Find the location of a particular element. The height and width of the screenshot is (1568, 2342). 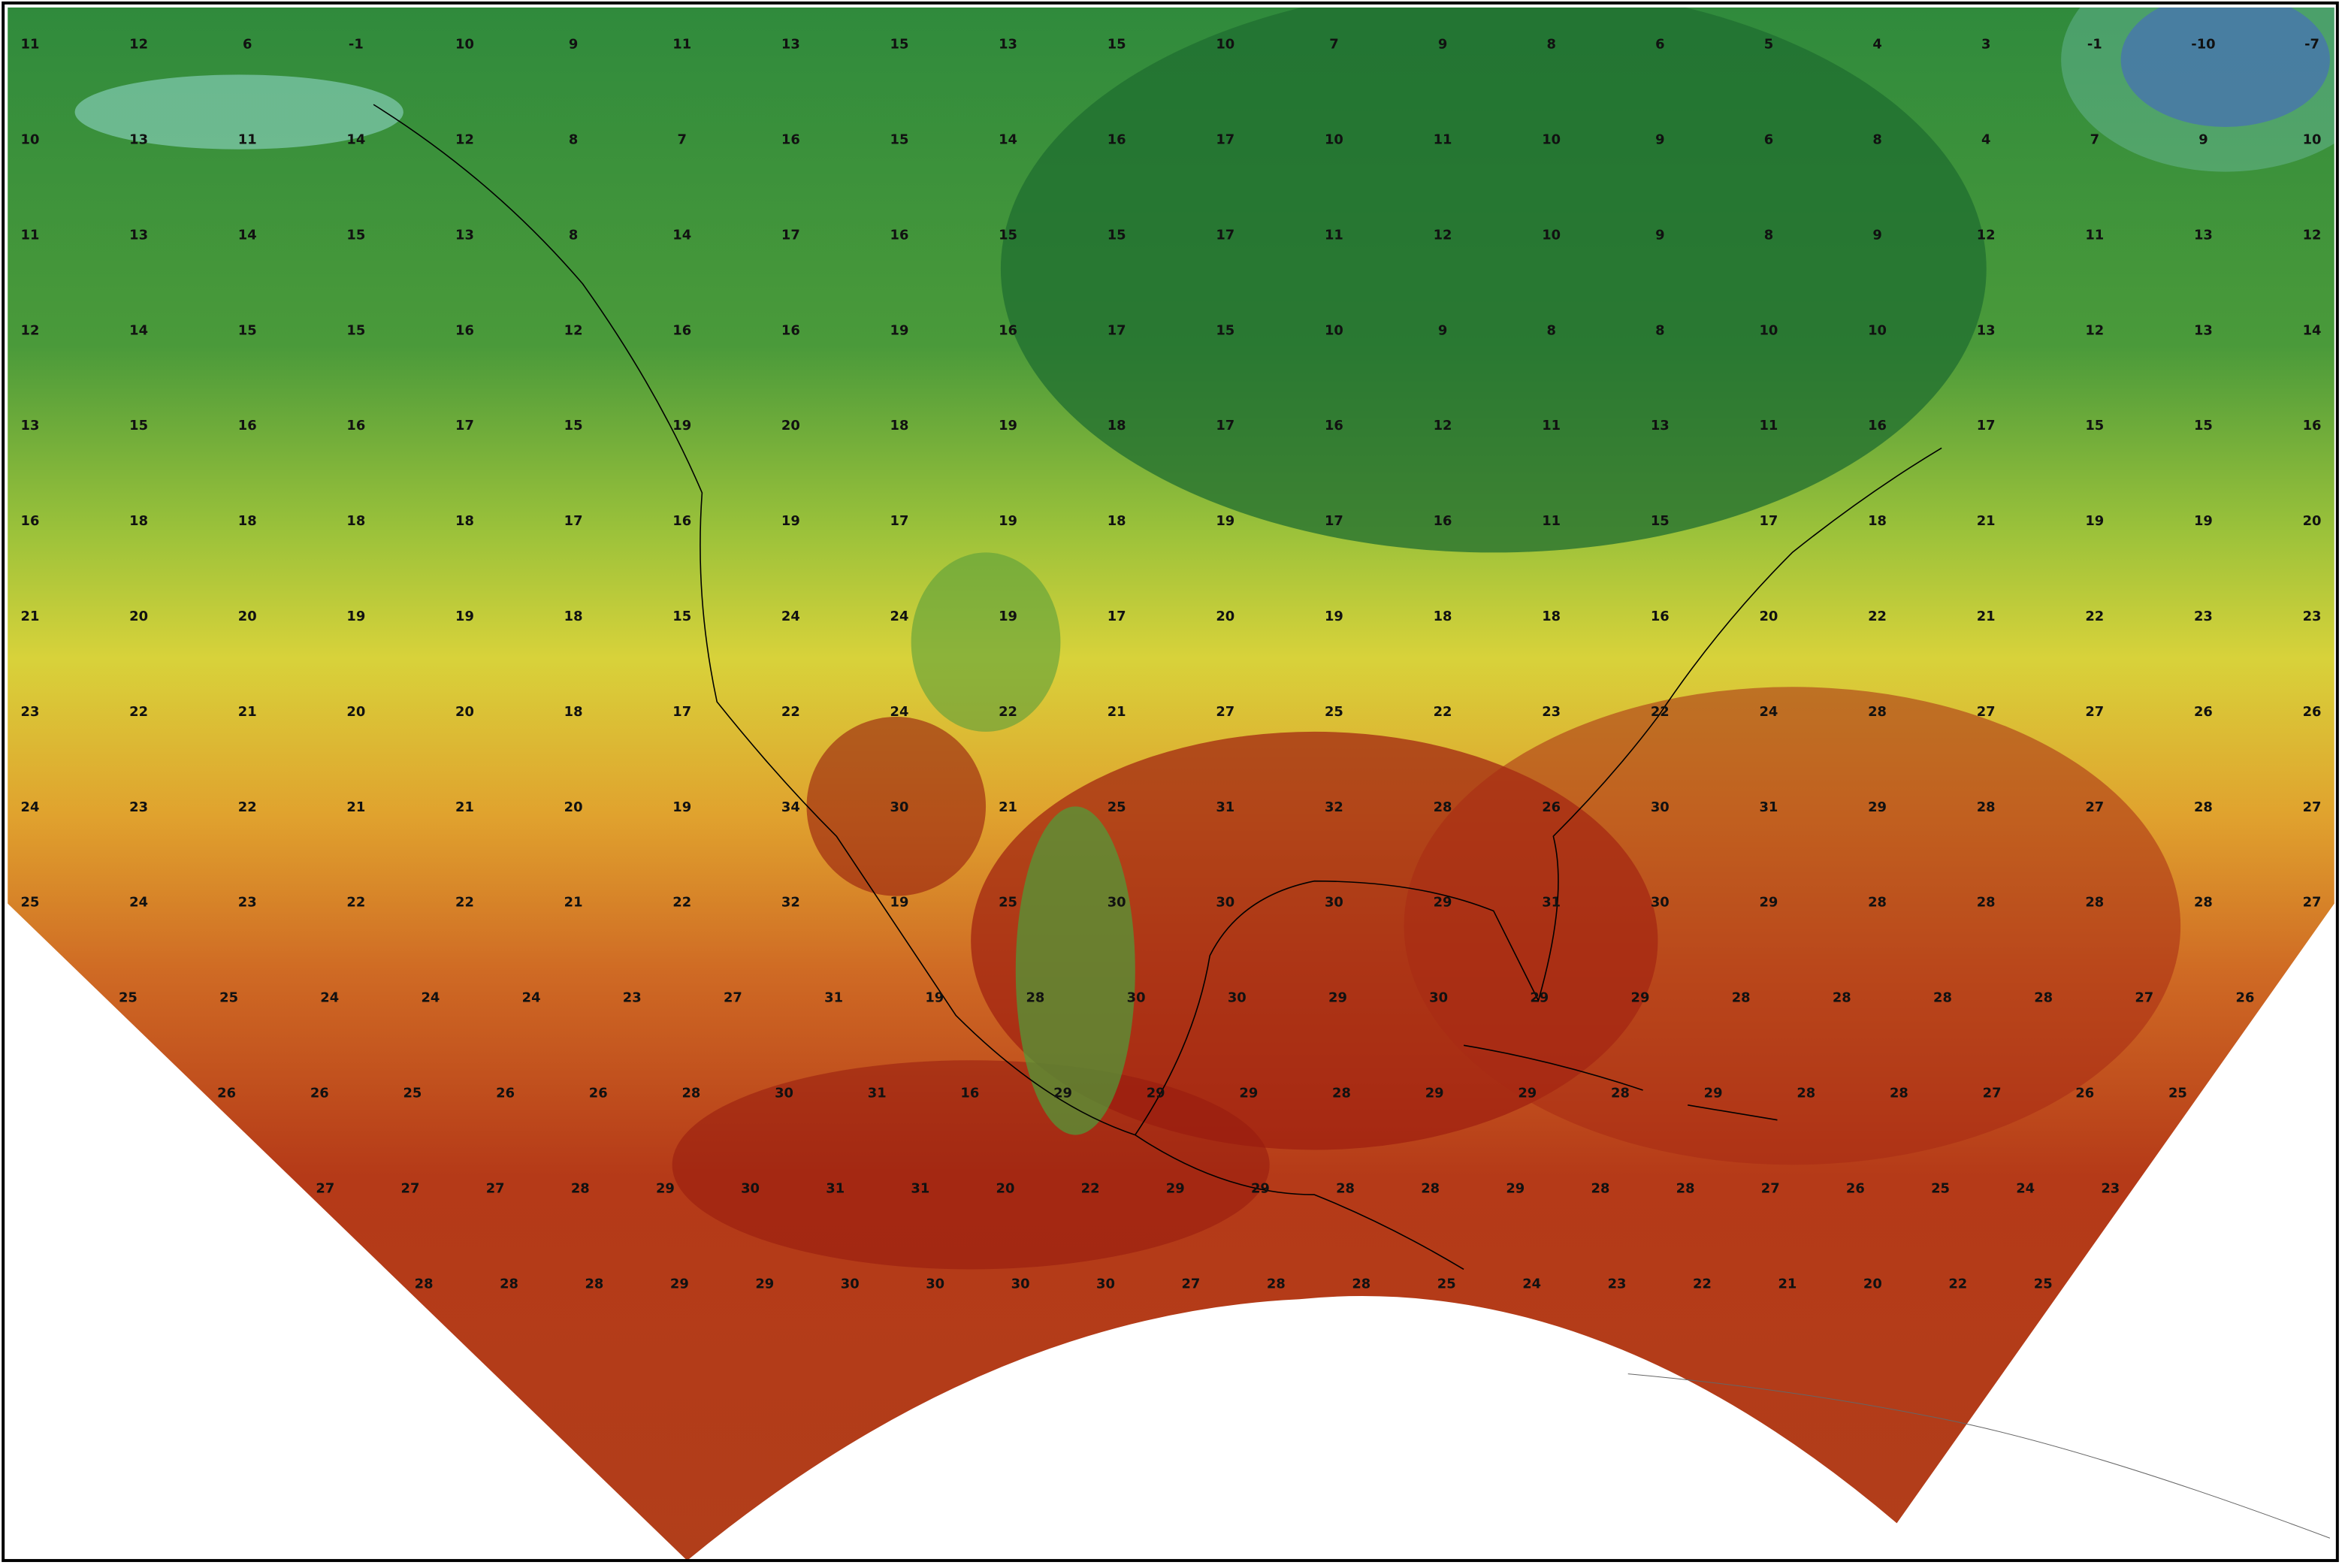

grid-value: 11 is located at coordinates (30, 45).